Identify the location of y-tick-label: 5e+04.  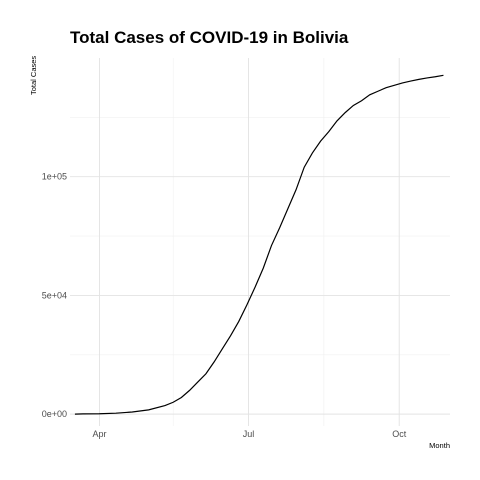
(54, 295).